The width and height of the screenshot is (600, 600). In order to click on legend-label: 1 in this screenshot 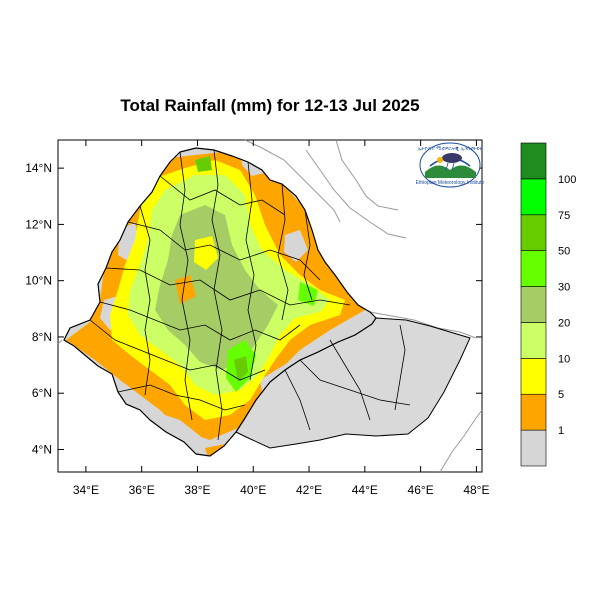, I will do `click(561, 431)`.